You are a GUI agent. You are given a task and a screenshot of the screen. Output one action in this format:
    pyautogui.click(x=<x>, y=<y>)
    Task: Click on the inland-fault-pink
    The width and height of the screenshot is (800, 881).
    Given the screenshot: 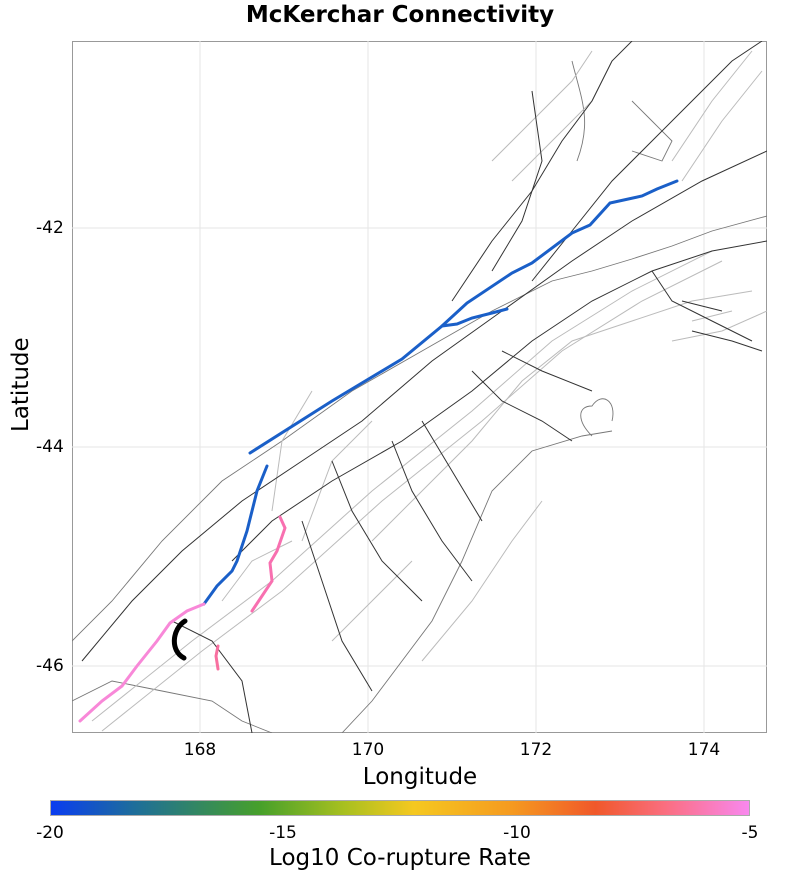 What is the action you would take?
    pyautogui.click(x=268, y=564)
    